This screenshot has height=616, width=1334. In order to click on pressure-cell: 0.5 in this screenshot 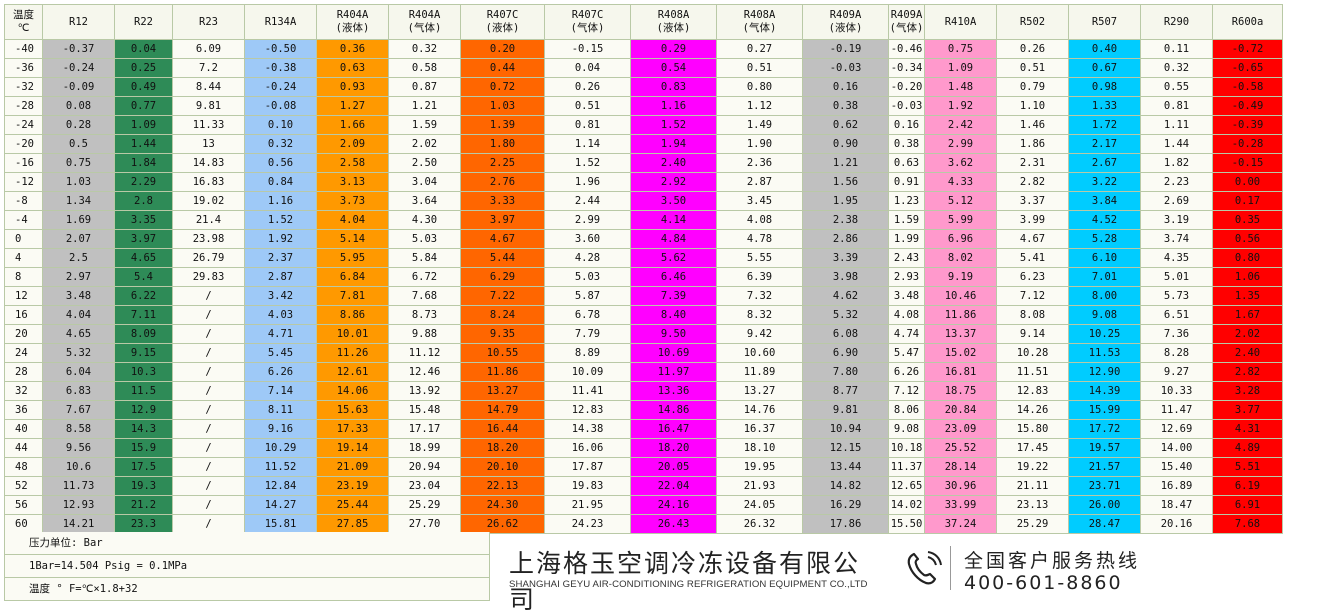, I will do `click(78, 144)`.